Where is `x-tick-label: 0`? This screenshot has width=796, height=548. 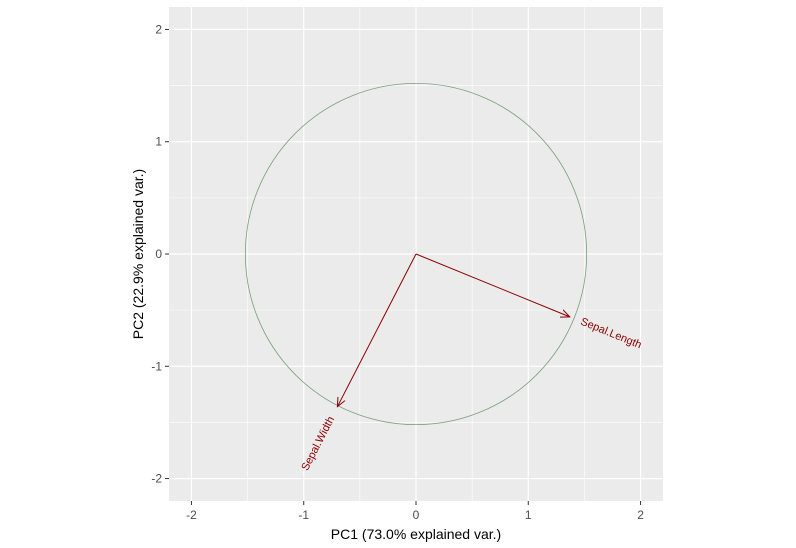 x-tick-label: 0 is located at coordinates (416, 515).